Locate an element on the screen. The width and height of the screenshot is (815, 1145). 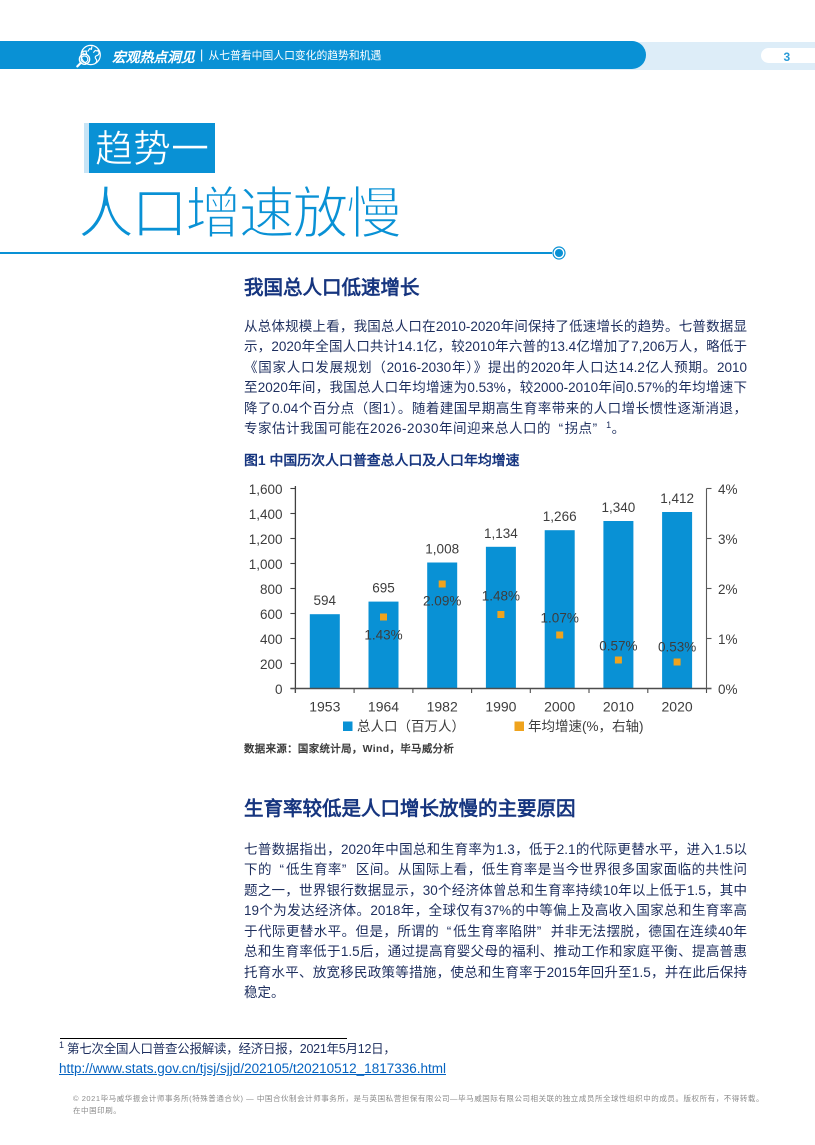
svg-text: 1,340 is located at coordinates (619, 507).